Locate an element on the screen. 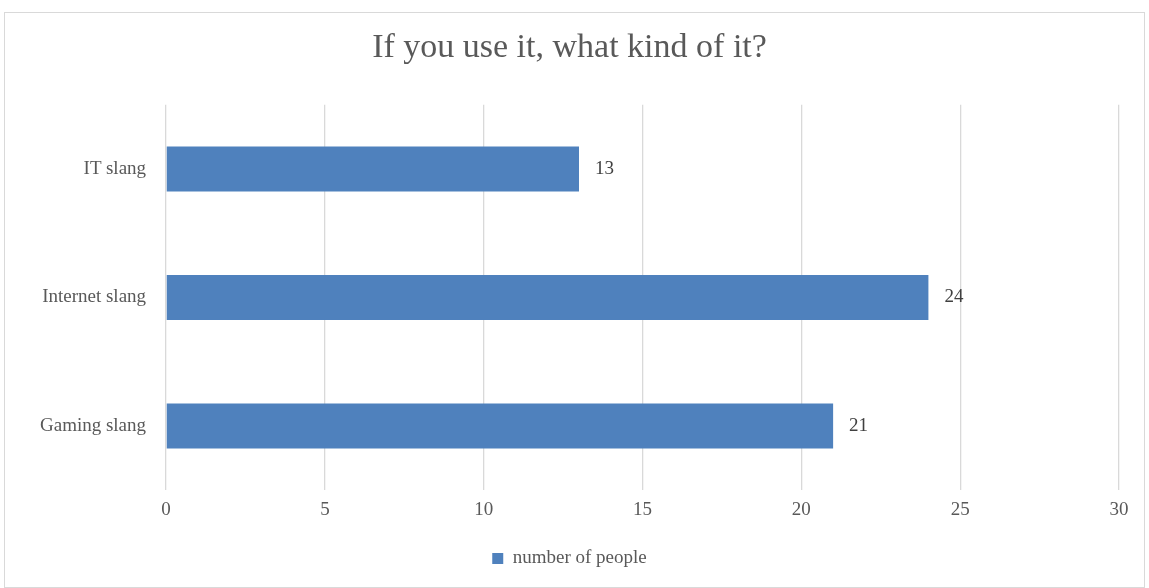 The width and height of the screenshot is (1149, 588). x-tick-label: 25 is located at coordinates (960, 508).